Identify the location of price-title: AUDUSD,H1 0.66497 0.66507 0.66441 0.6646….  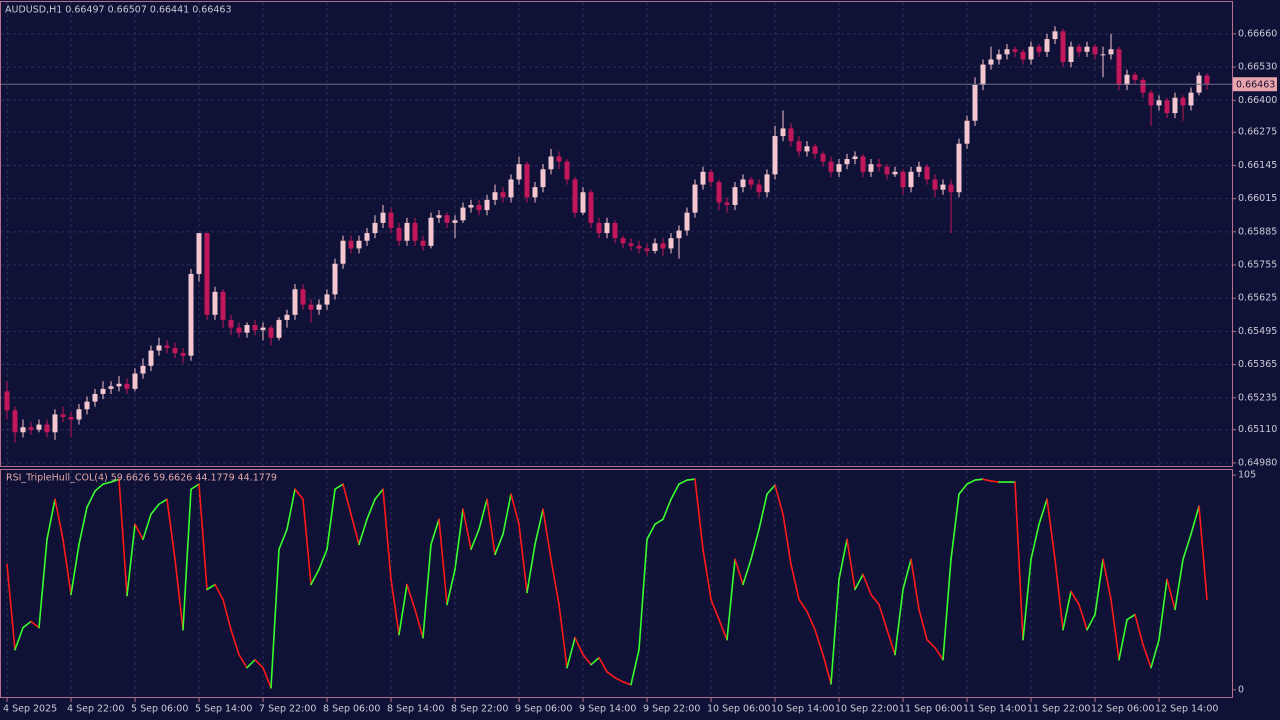
(118, 10).